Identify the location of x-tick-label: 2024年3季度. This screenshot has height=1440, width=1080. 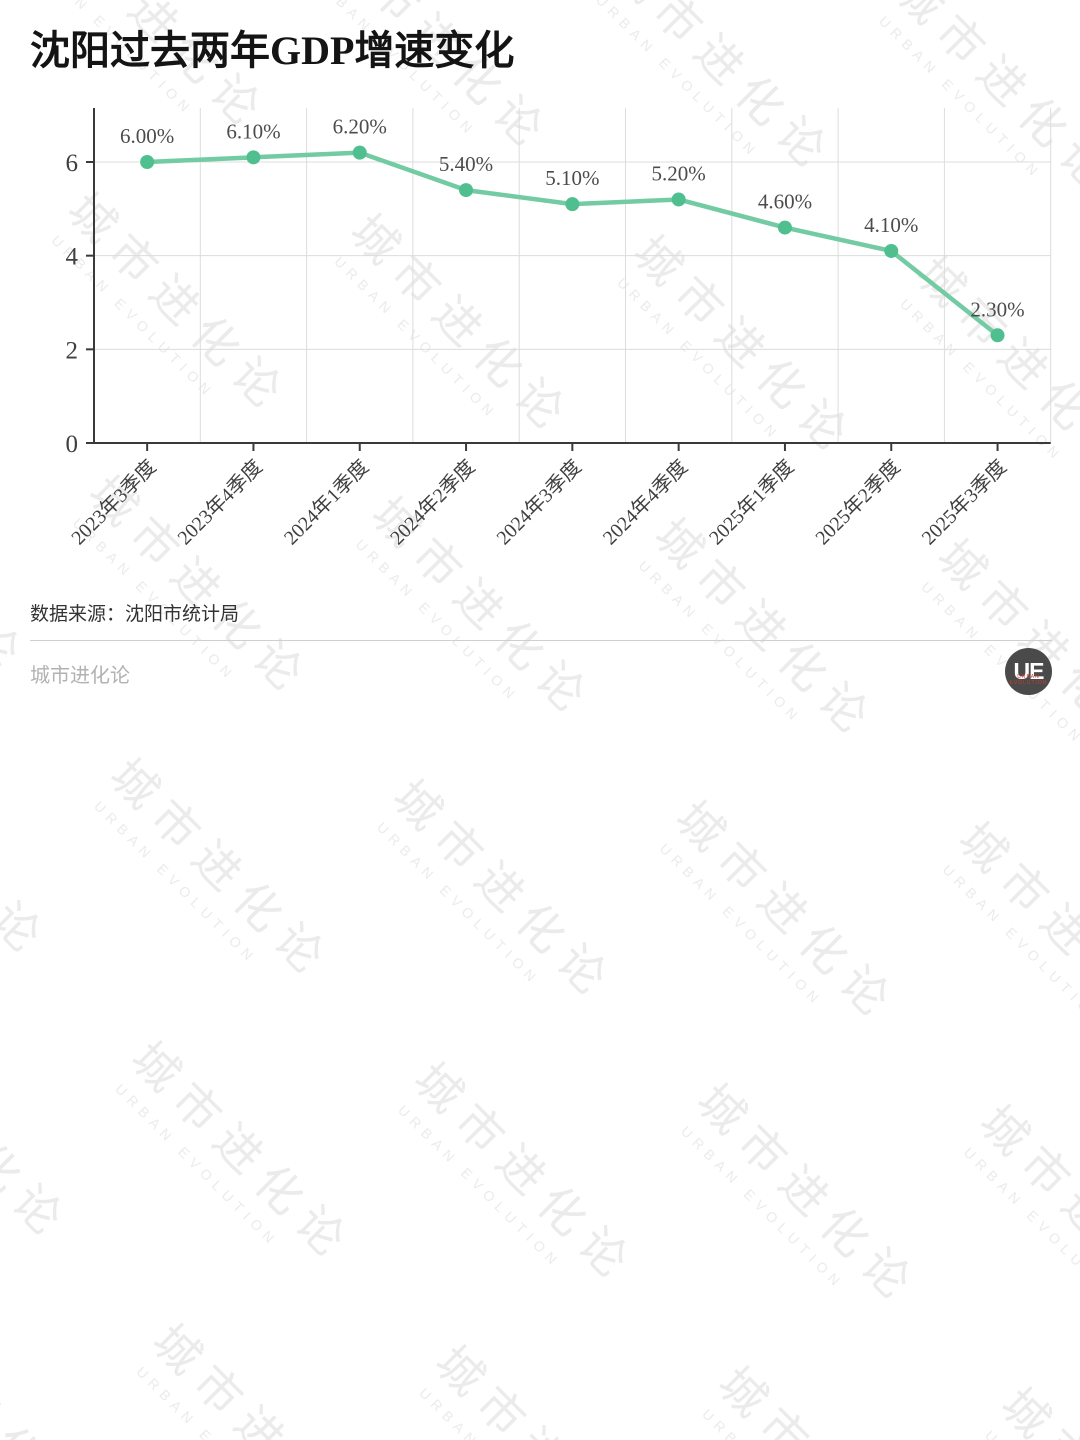
(539, 502).